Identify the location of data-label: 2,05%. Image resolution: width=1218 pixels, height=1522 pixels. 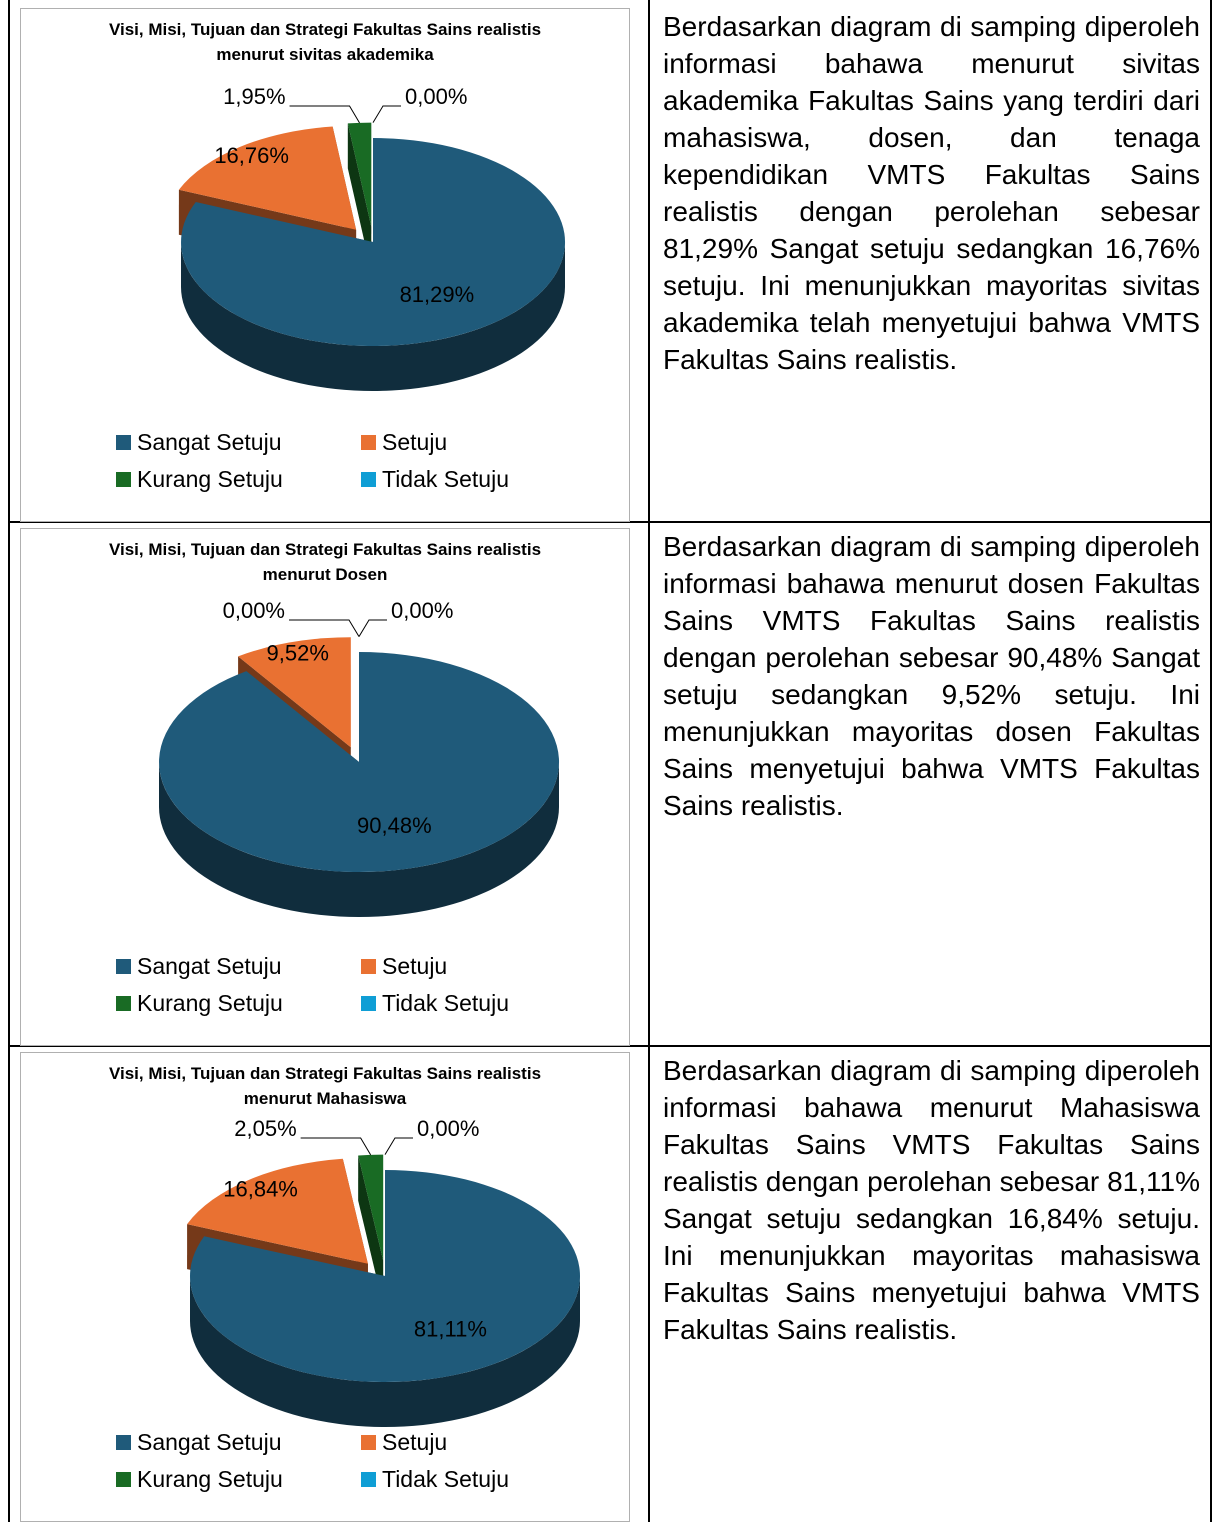
(265, 1128).